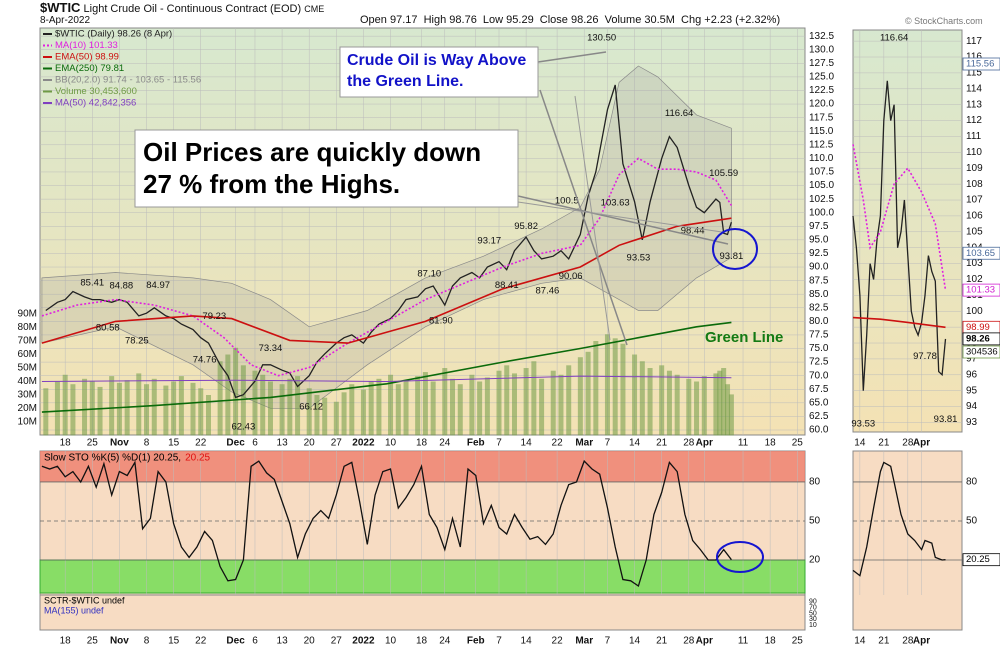 The image size is (1000, 650). I want to click on legend-label: 20.25, so click(197, 458).